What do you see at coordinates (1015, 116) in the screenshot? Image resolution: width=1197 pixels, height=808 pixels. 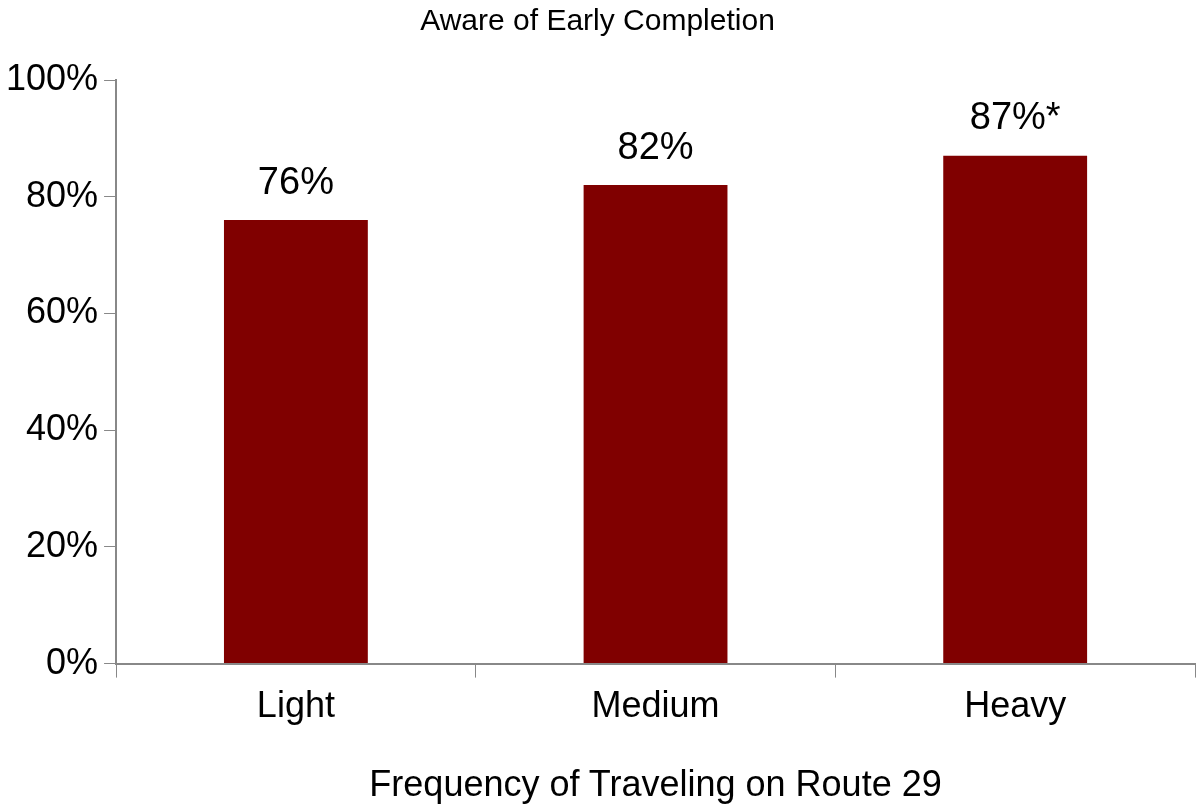 I see `data-label: 87%*` at bounding box center [1015, 116].